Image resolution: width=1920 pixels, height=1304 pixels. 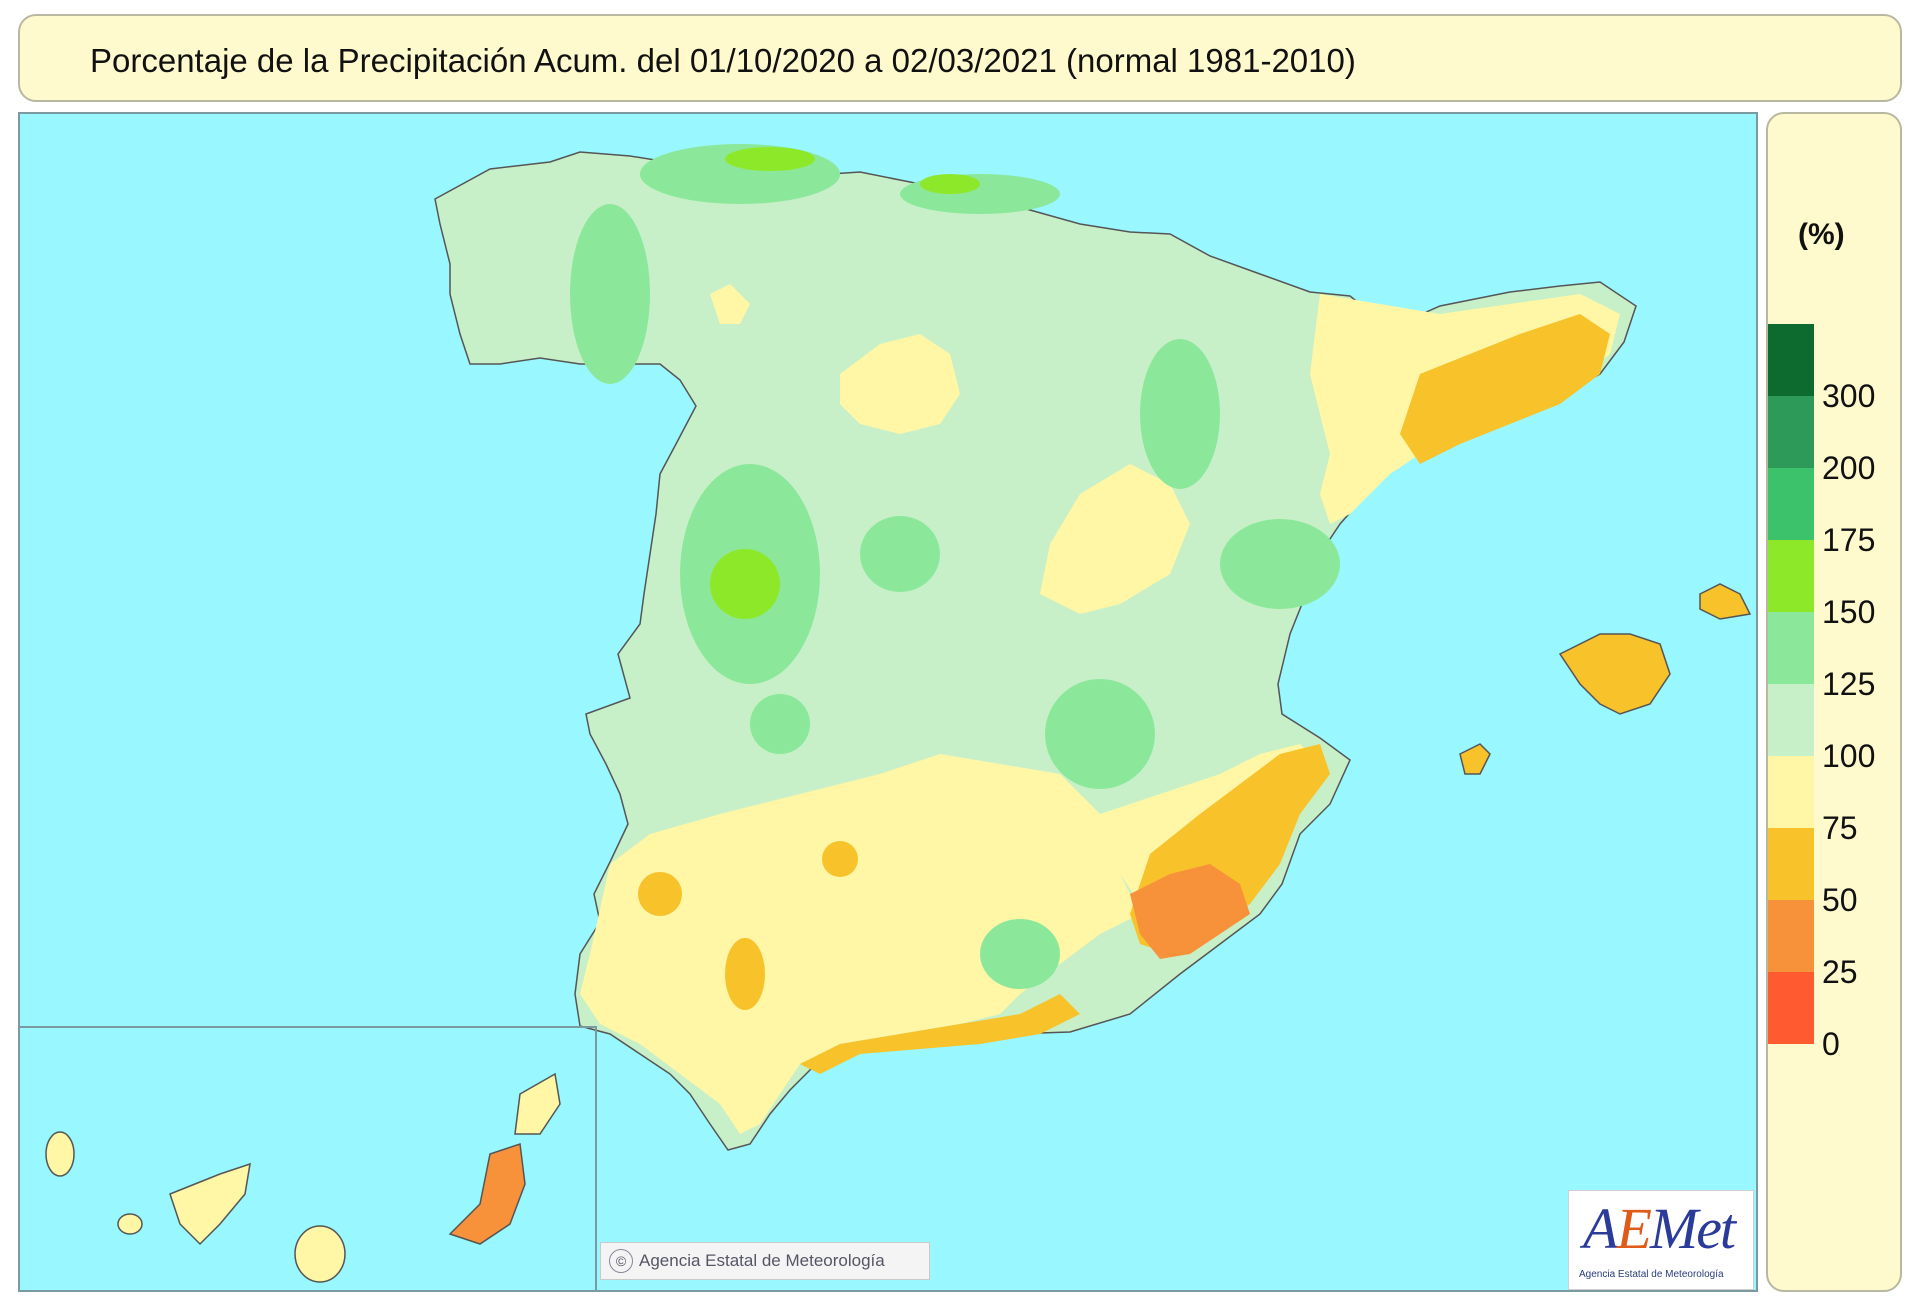 I want to click on legend-label: 50, so click(x=1840, y=900).